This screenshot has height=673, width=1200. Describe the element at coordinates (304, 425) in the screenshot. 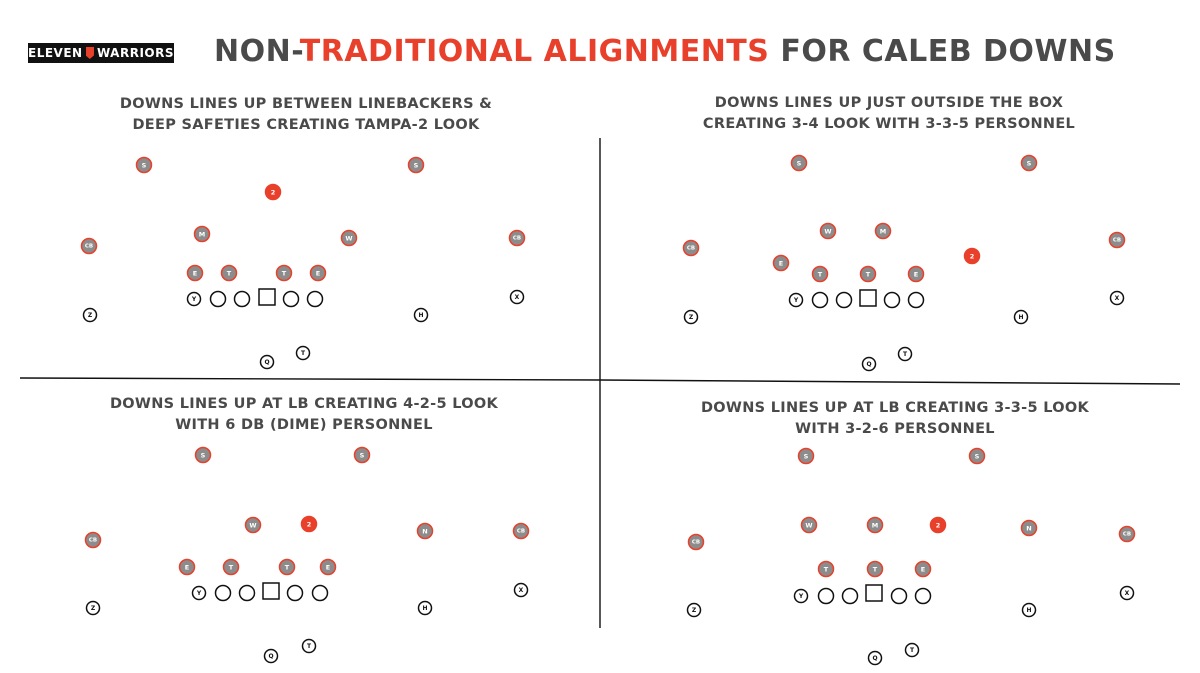

I see `panel-title-line: WITH 6 DB (DIME) PERSONNEL` at that location.